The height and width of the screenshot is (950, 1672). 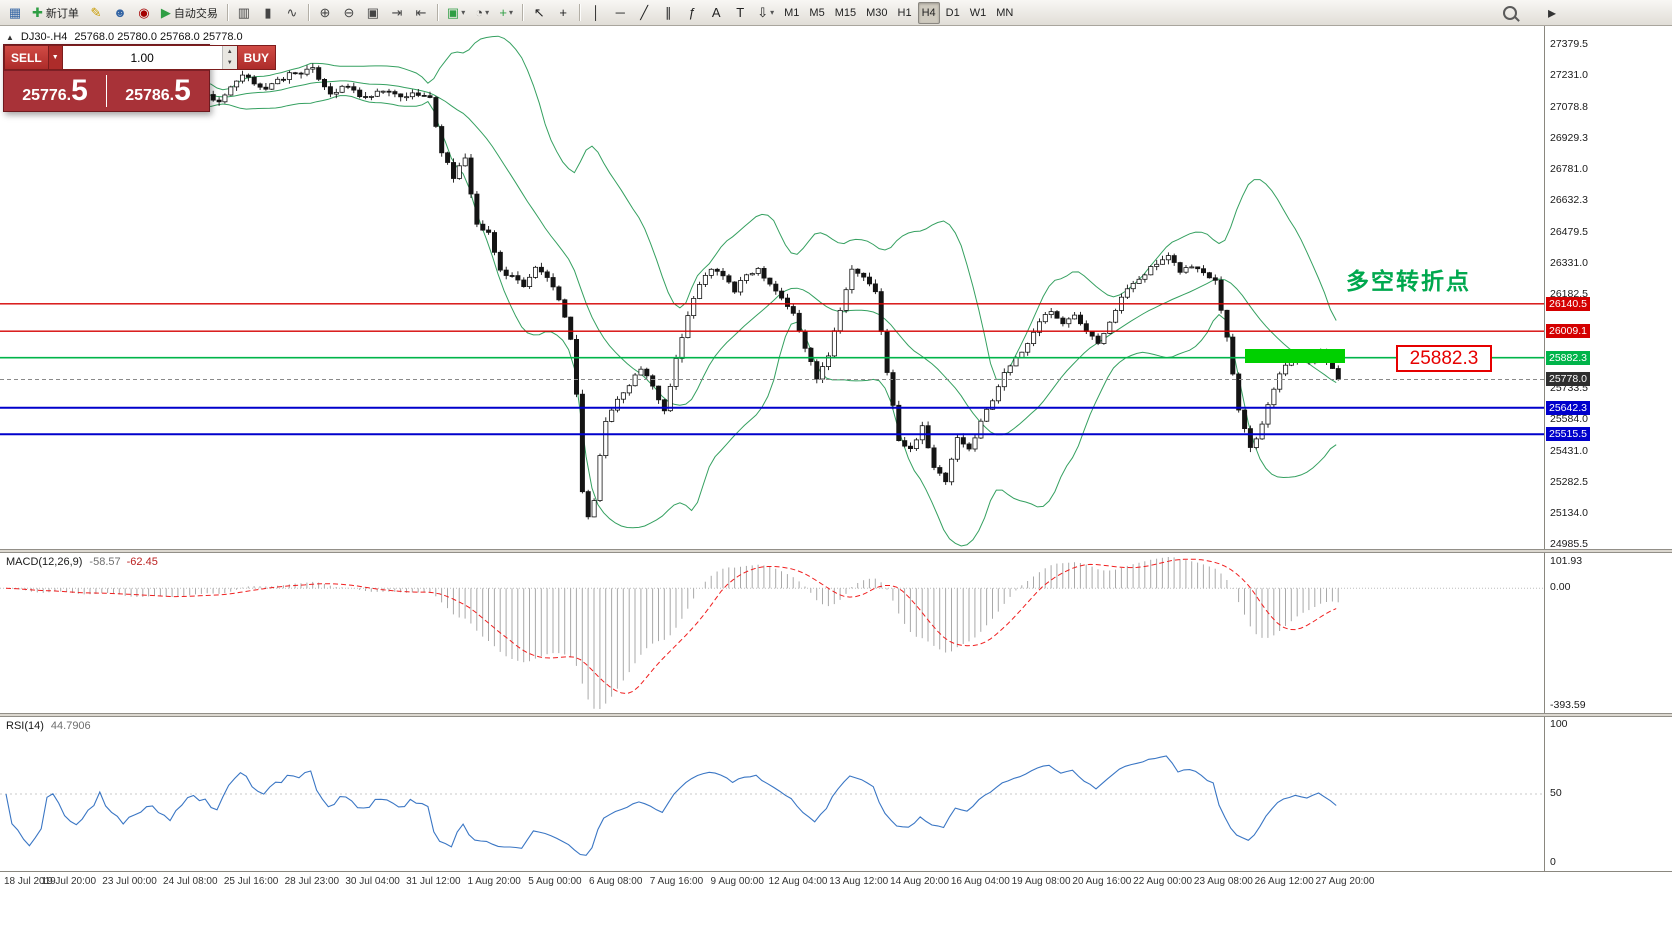 I want to click on ohlc-values: 25768.0 25780.0 25768.0 25778.0, so click(x=158, y=37).